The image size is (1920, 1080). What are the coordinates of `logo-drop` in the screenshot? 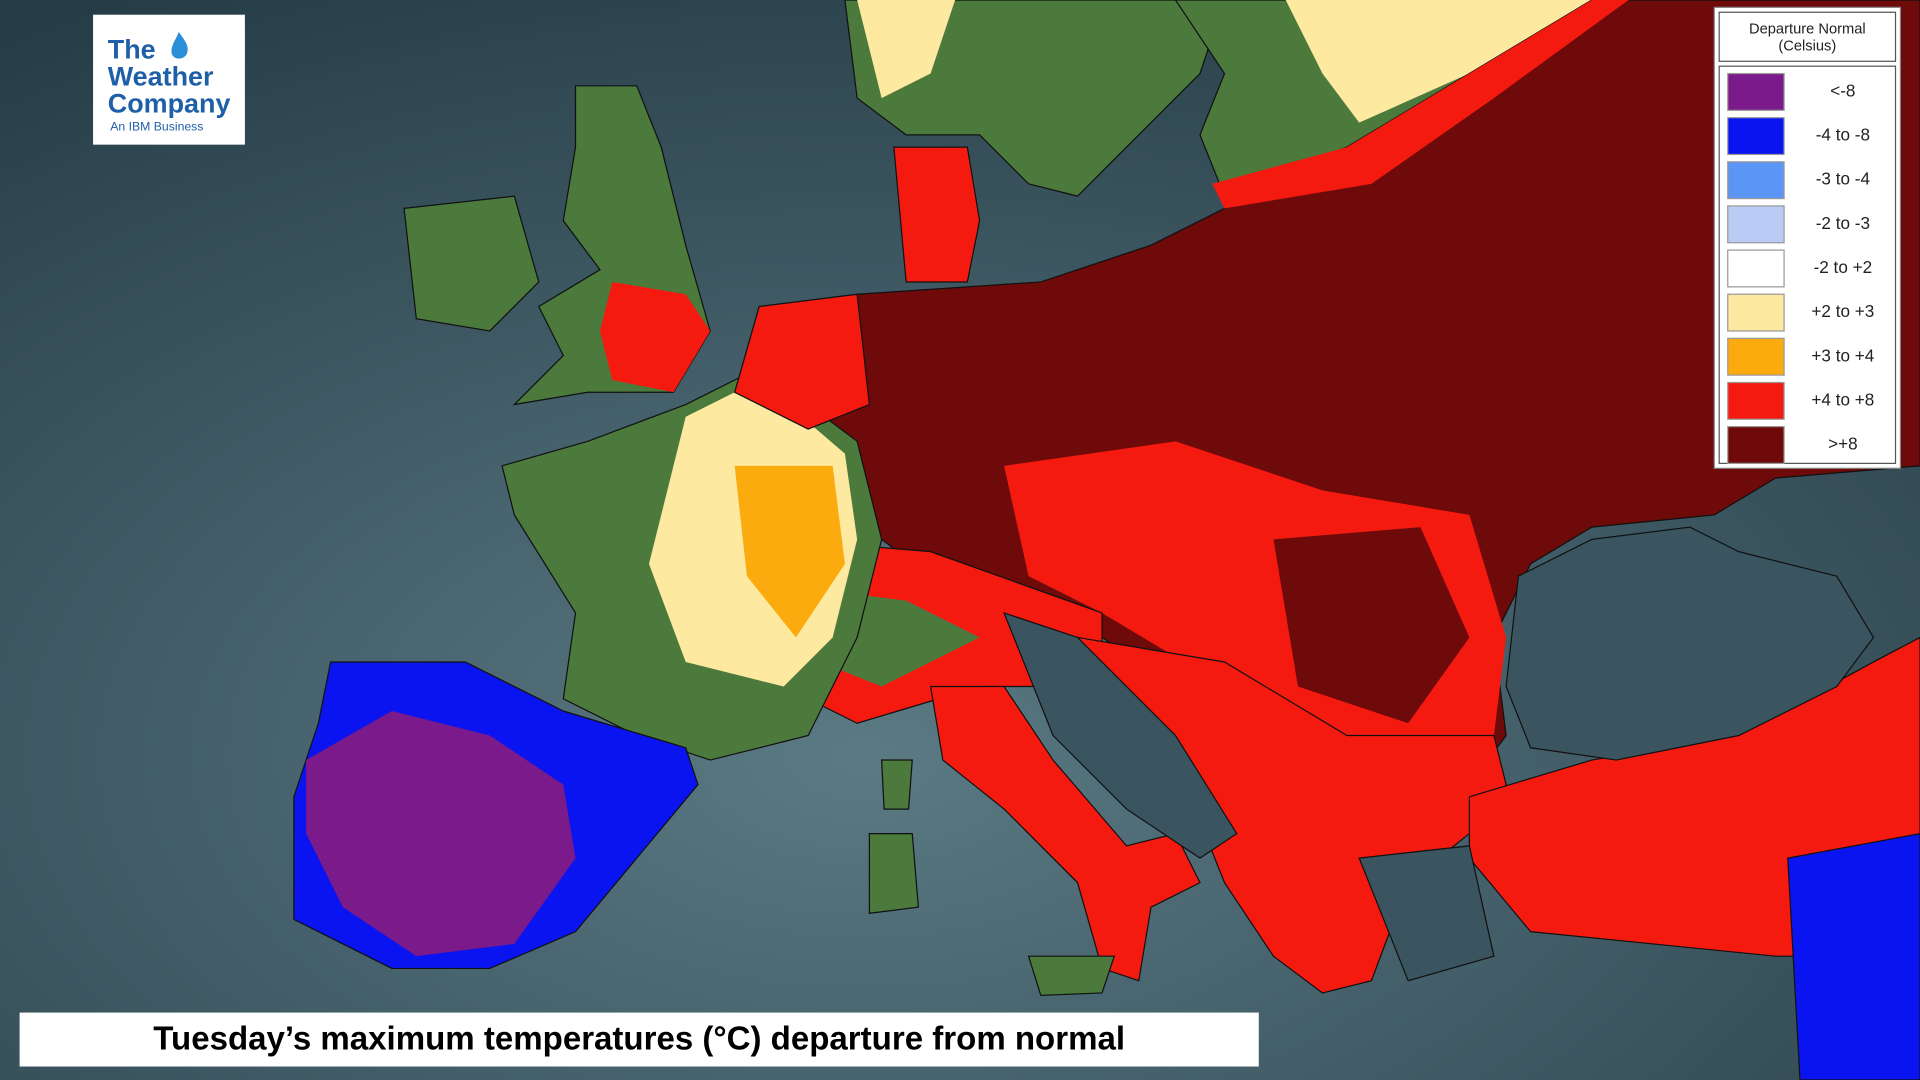 It's located at (179, 45).